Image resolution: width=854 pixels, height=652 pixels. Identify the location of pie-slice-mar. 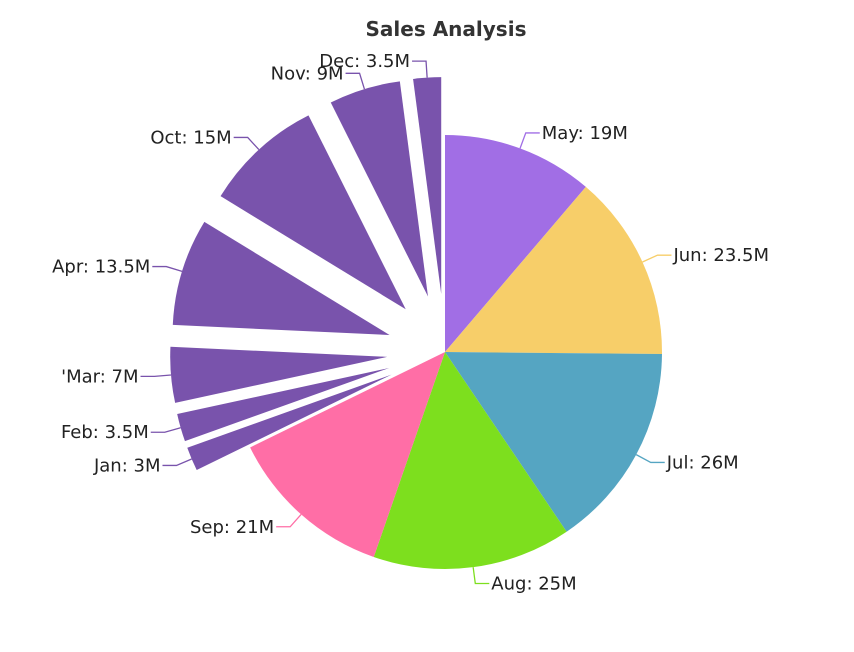
(279, 374).